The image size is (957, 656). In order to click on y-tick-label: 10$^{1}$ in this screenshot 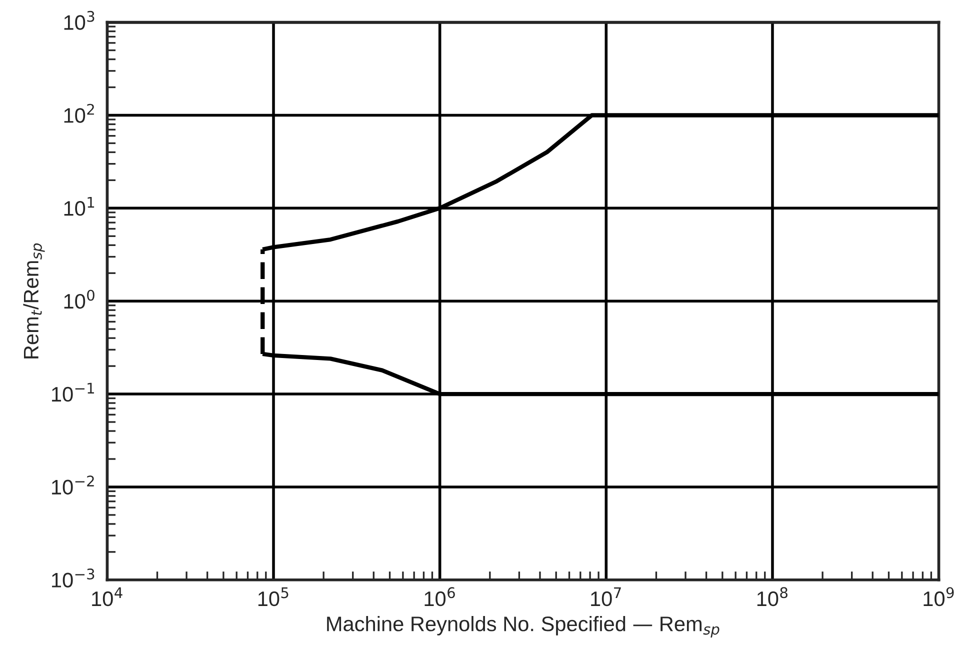, I will do `click(79, 206)`.